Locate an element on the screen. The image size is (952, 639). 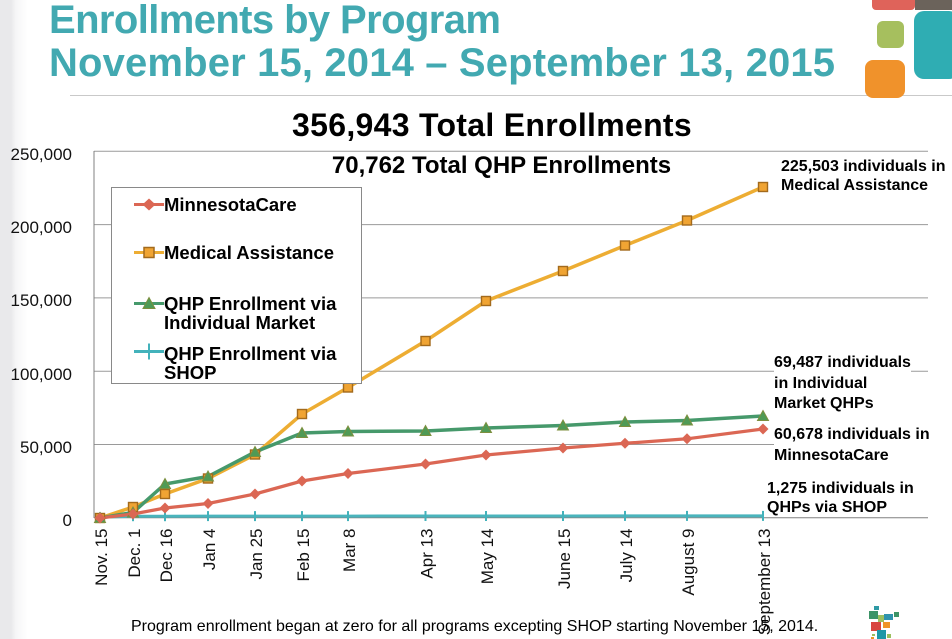
svg-text: Feb 15 is located at coordinates (303, 555).